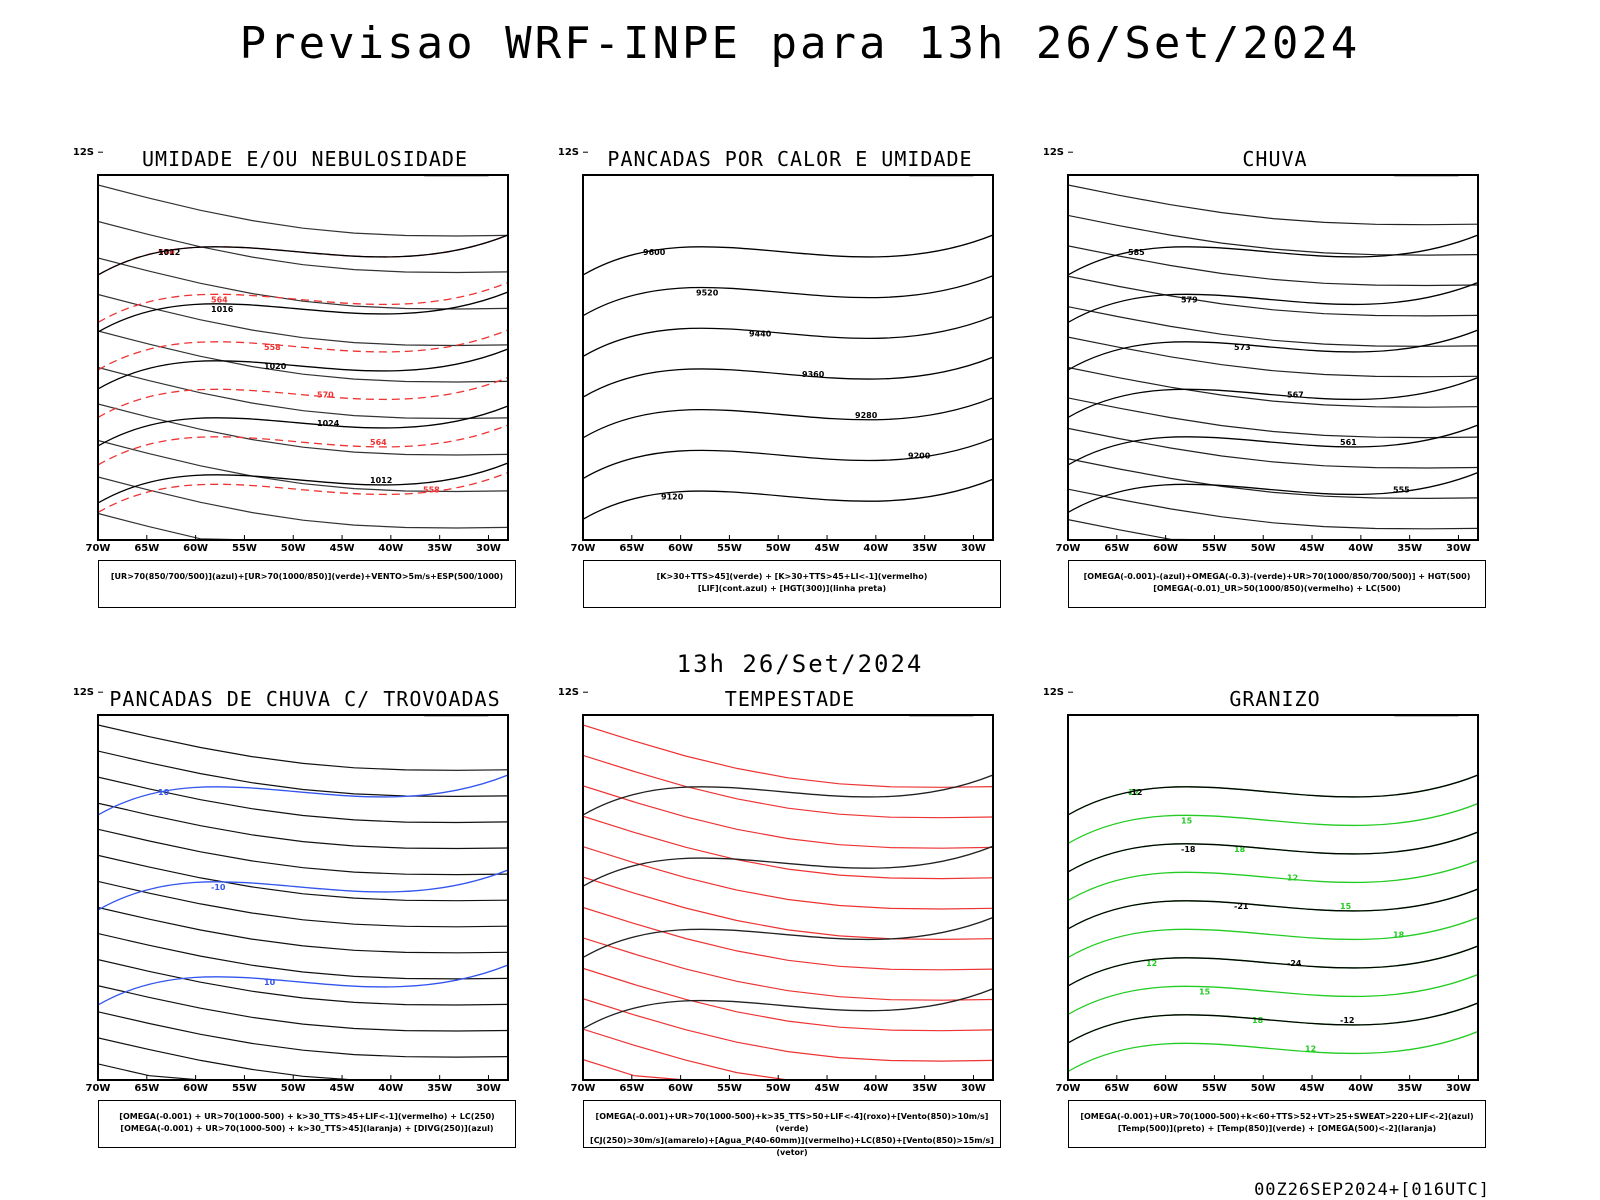  Describe the element at coordinates (1263, 1088) in the screenshot. I see `lon-tick-label: 50W` at that location.